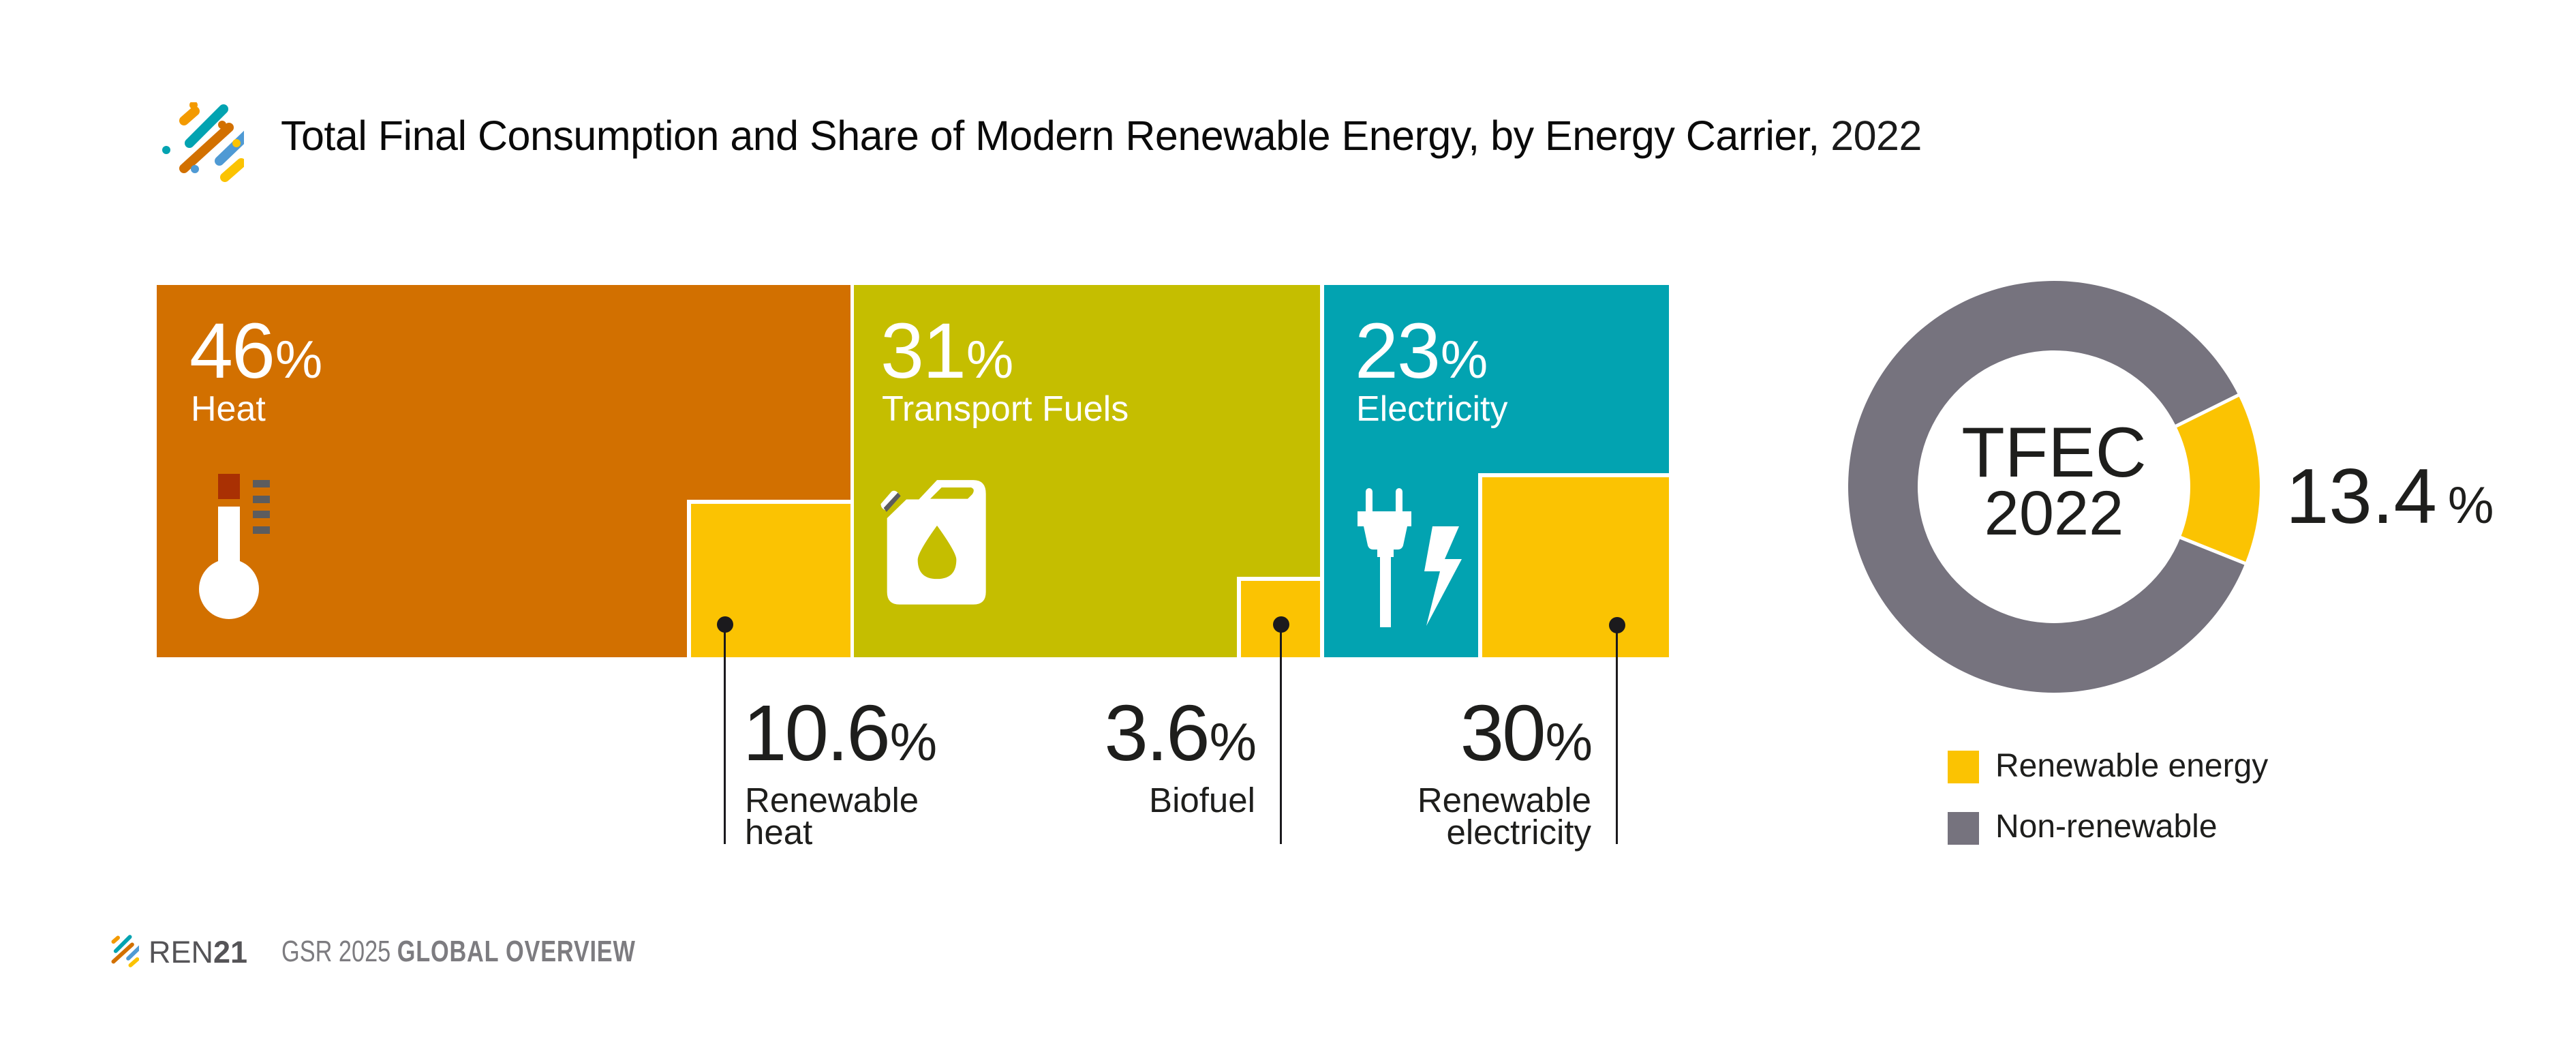 This screenshot has height=1037, width=2576. I want to click on heat-share-value: 46%, so click(255, 351).